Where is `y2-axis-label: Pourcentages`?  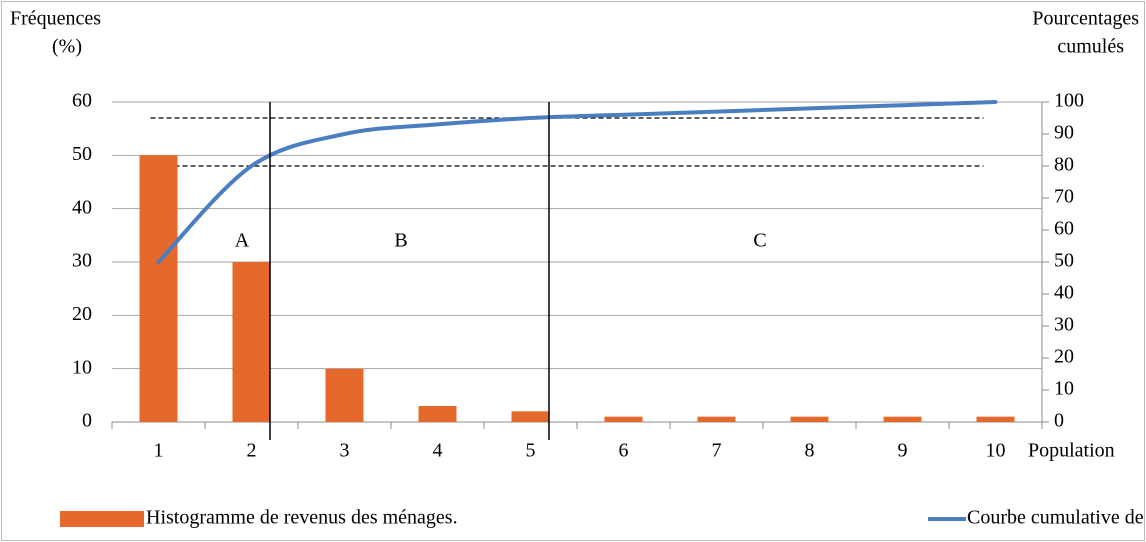
y2-axis-label: Pourcentages is located at coordinates (1085, 19).